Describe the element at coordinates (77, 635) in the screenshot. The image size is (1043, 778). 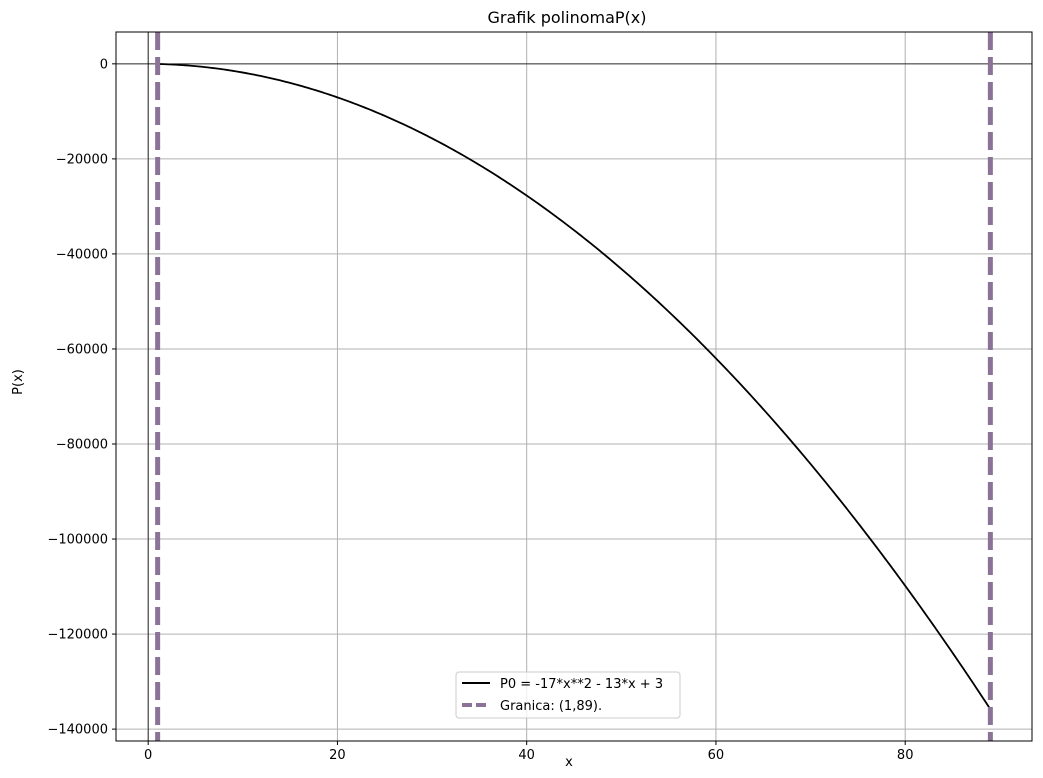
I see `y-tick-label: −120000` at that location.